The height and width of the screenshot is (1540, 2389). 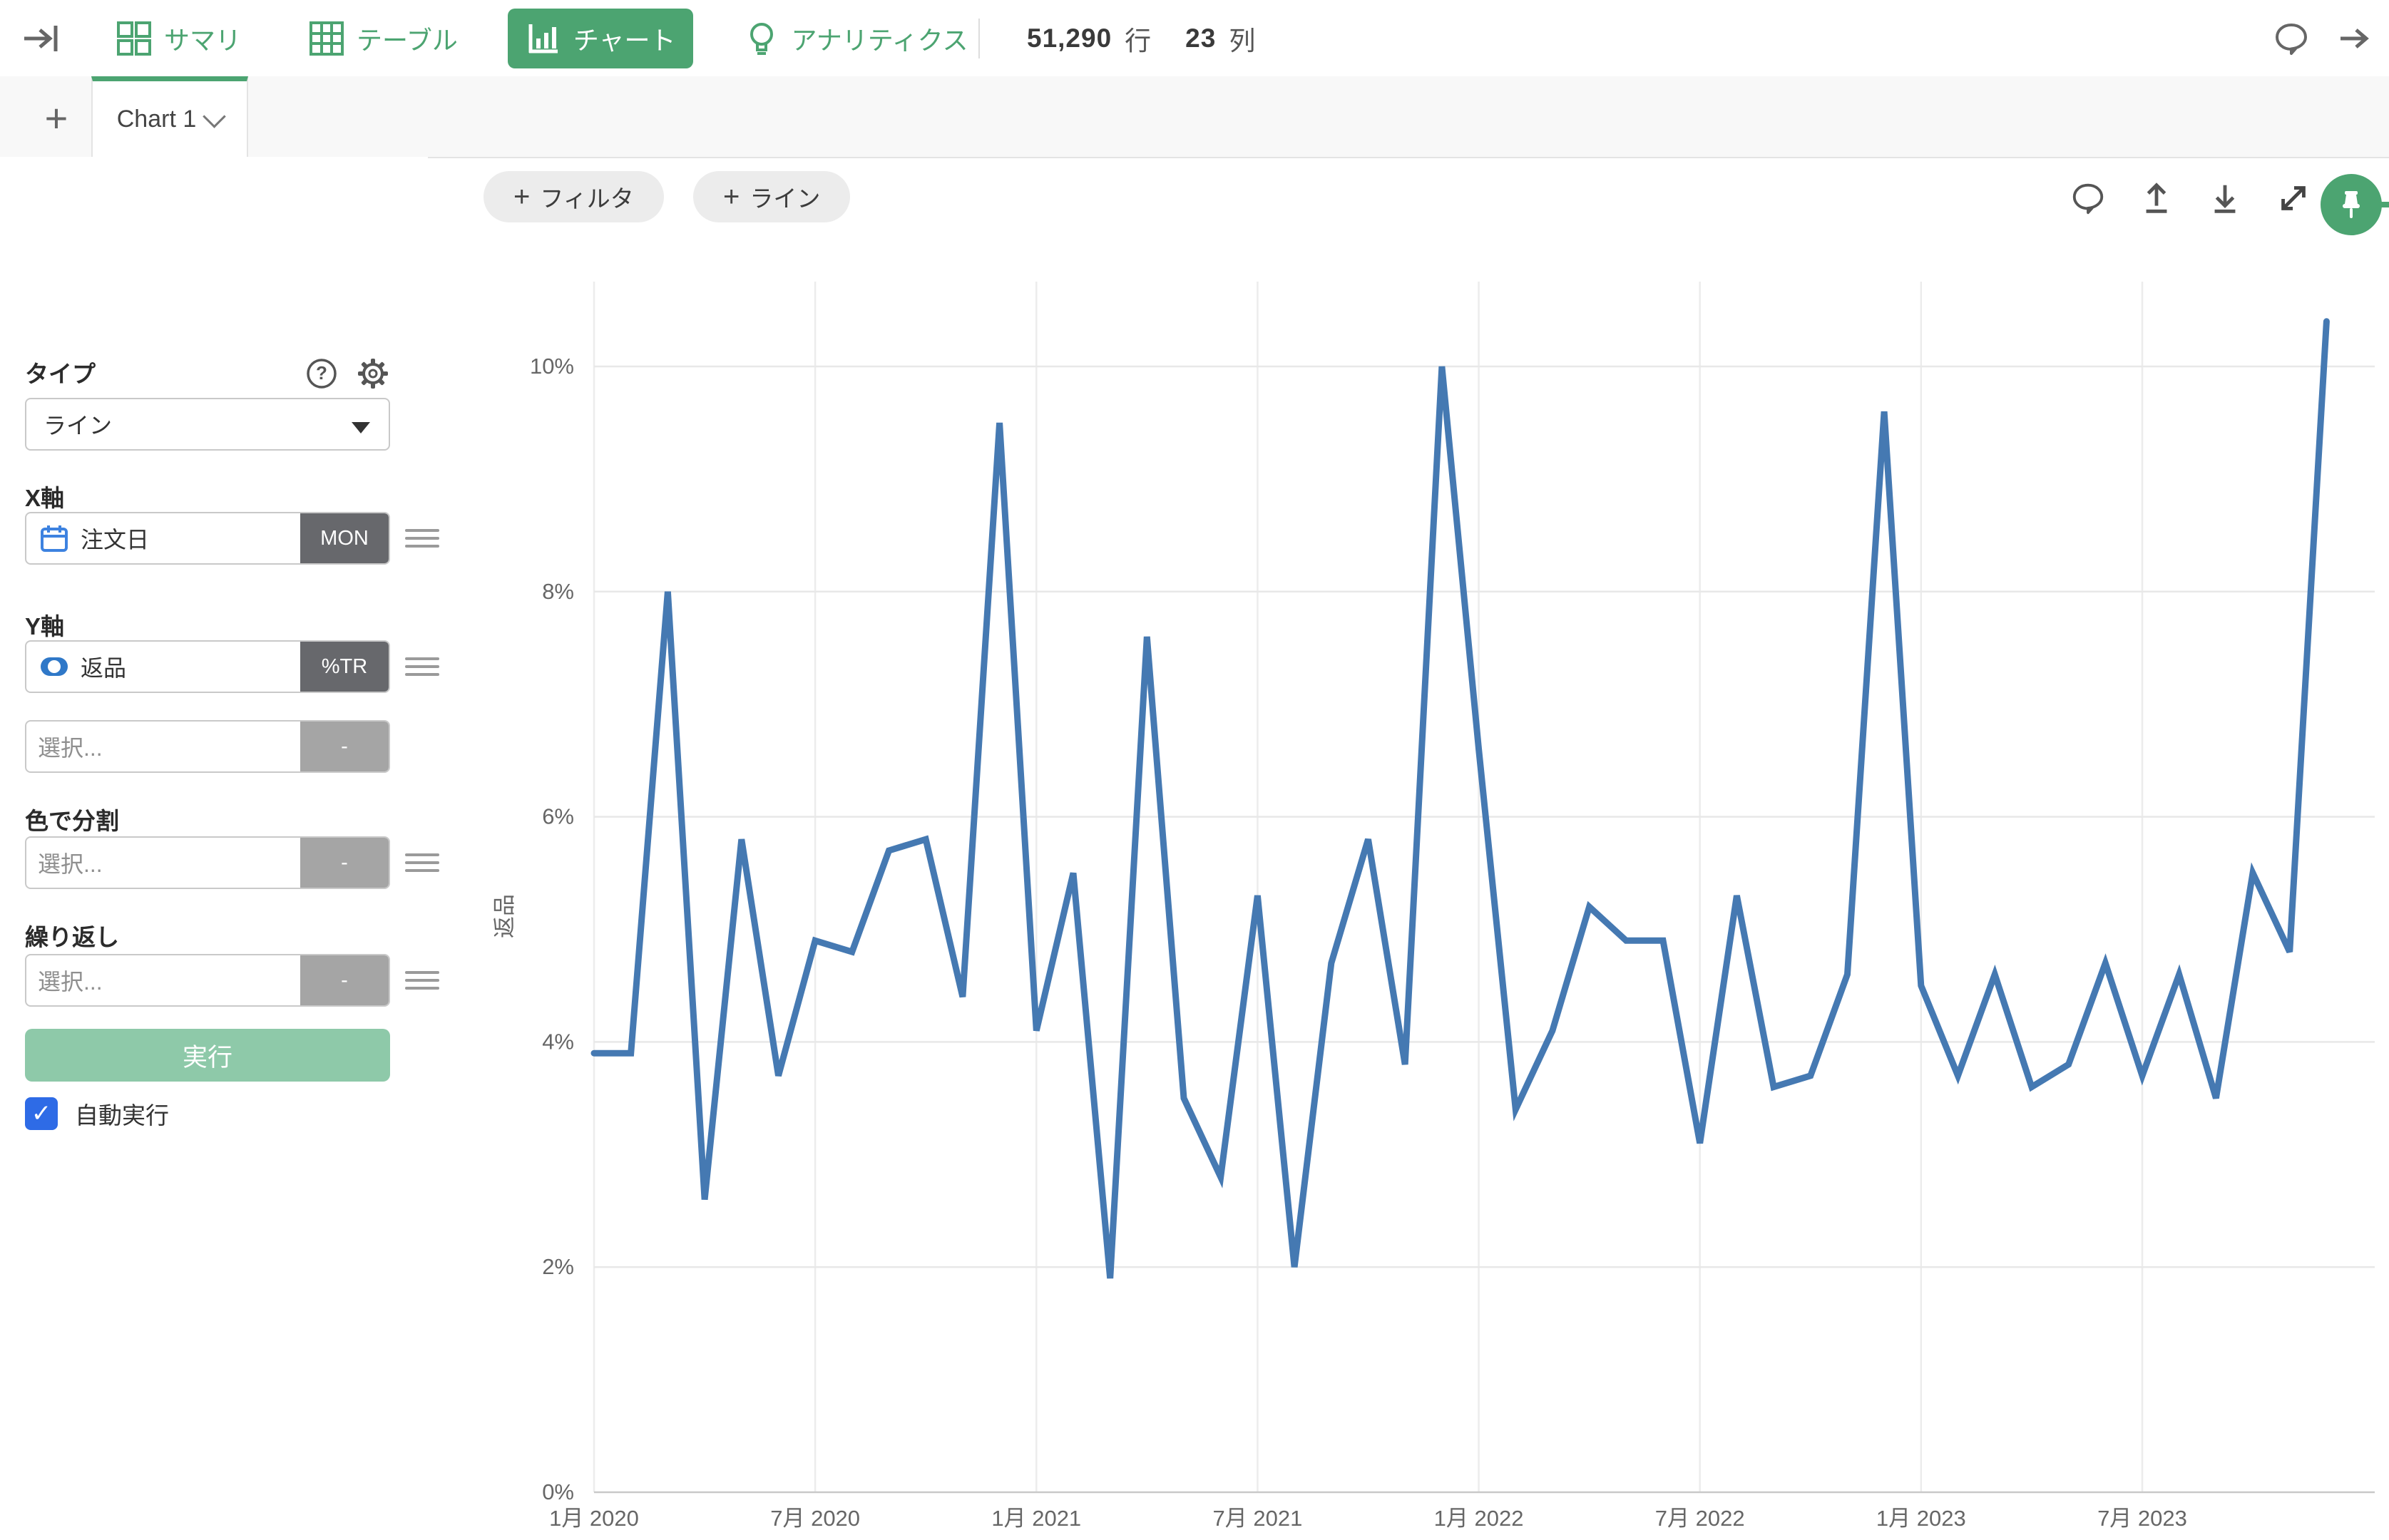 What do you see at coordinates (208, 980) in the screenshot?
I see `repeat-field: 選択... -` at bounding box center [208, 980].